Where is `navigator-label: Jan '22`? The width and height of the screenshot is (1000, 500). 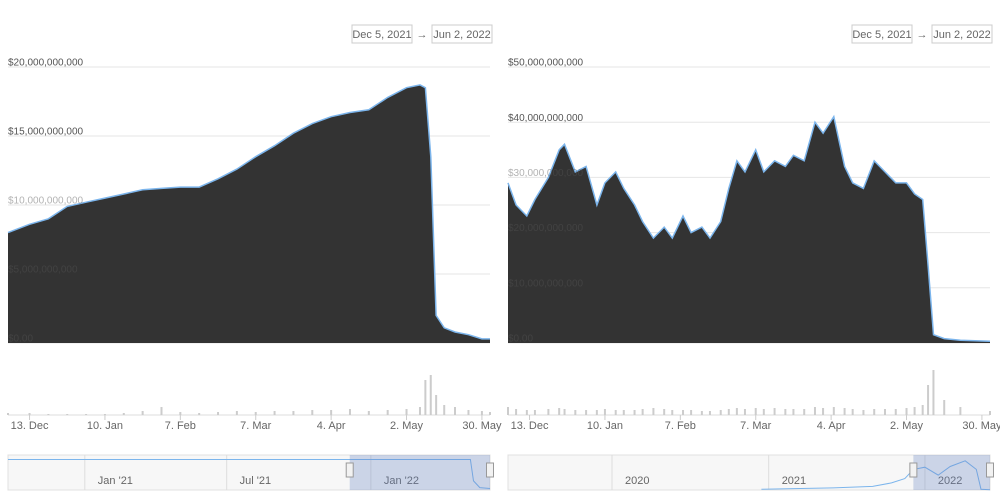
navigator-label: Jan '22 is located at coordinates (401, 481).